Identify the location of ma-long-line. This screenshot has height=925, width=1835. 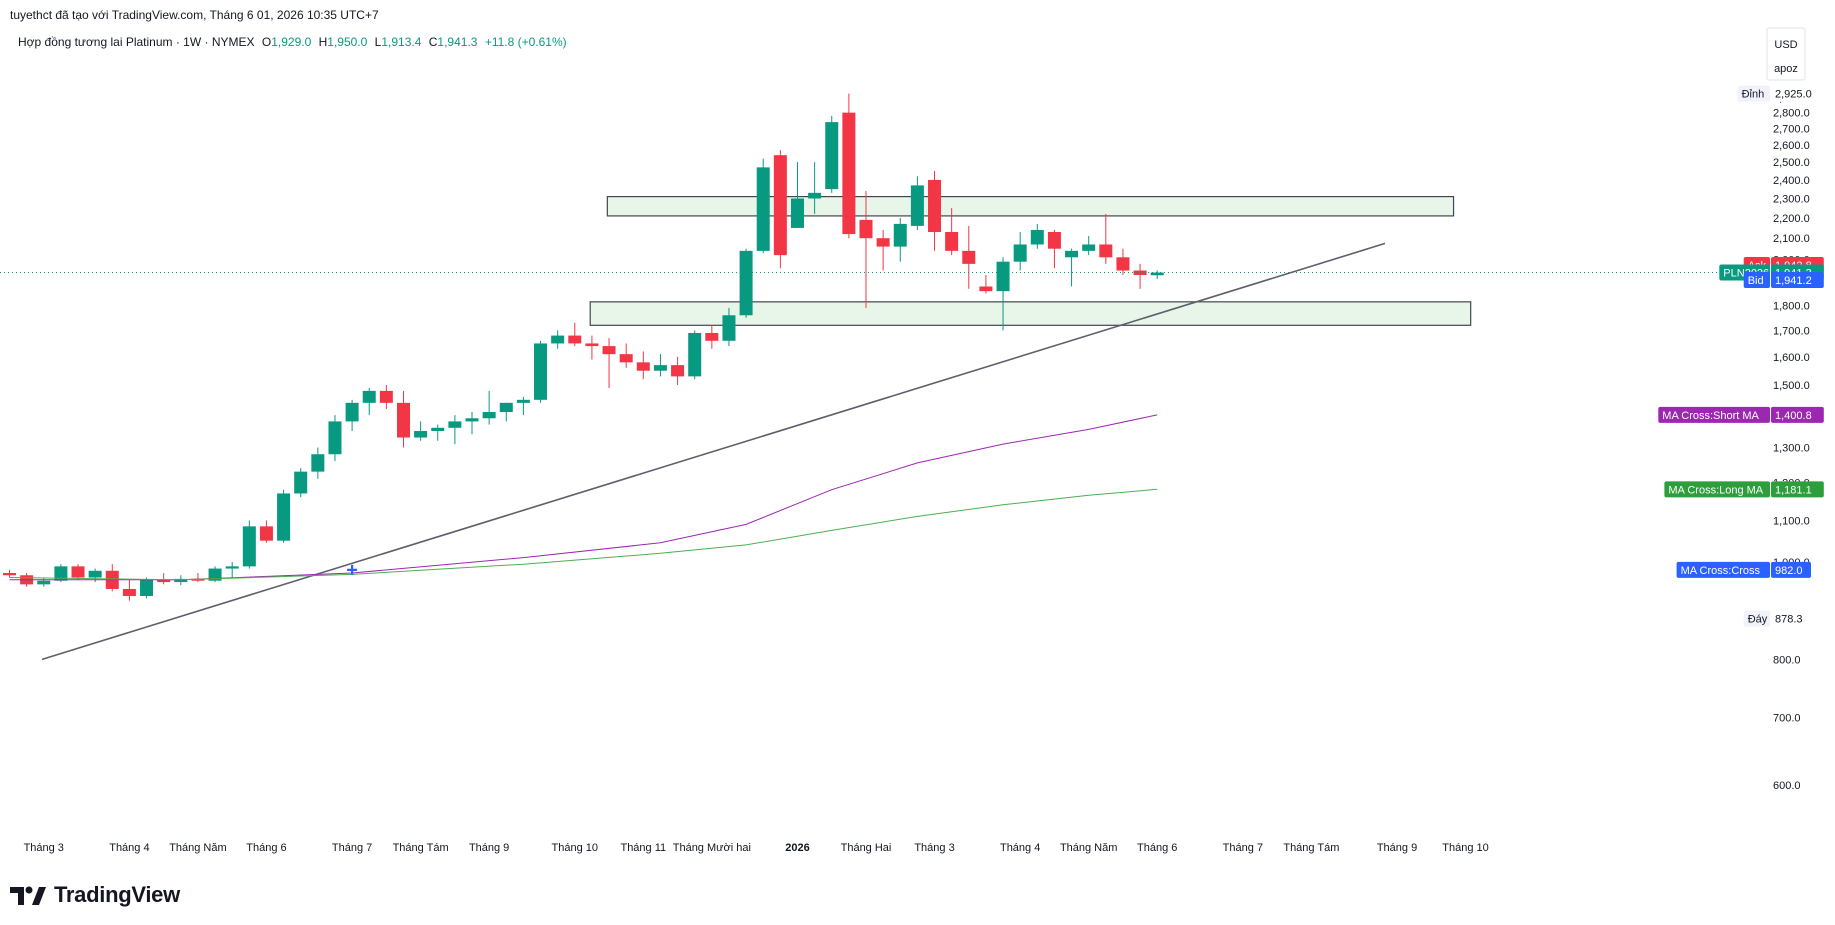
(583, 534).